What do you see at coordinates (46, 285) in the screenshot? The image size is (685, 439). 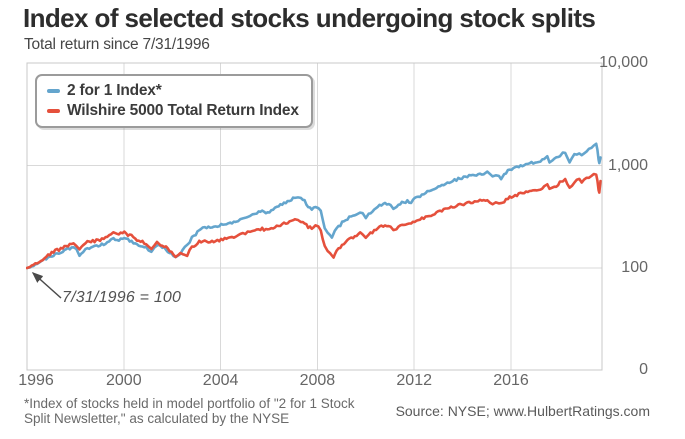 I see `annotation-arrow` at bounding box center [46, 285].